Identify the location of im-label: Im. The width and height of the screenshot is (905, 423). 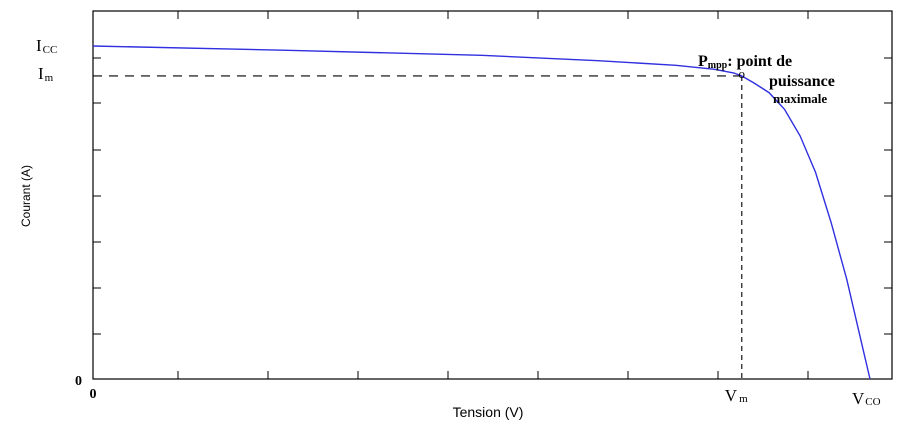
(46, 74).